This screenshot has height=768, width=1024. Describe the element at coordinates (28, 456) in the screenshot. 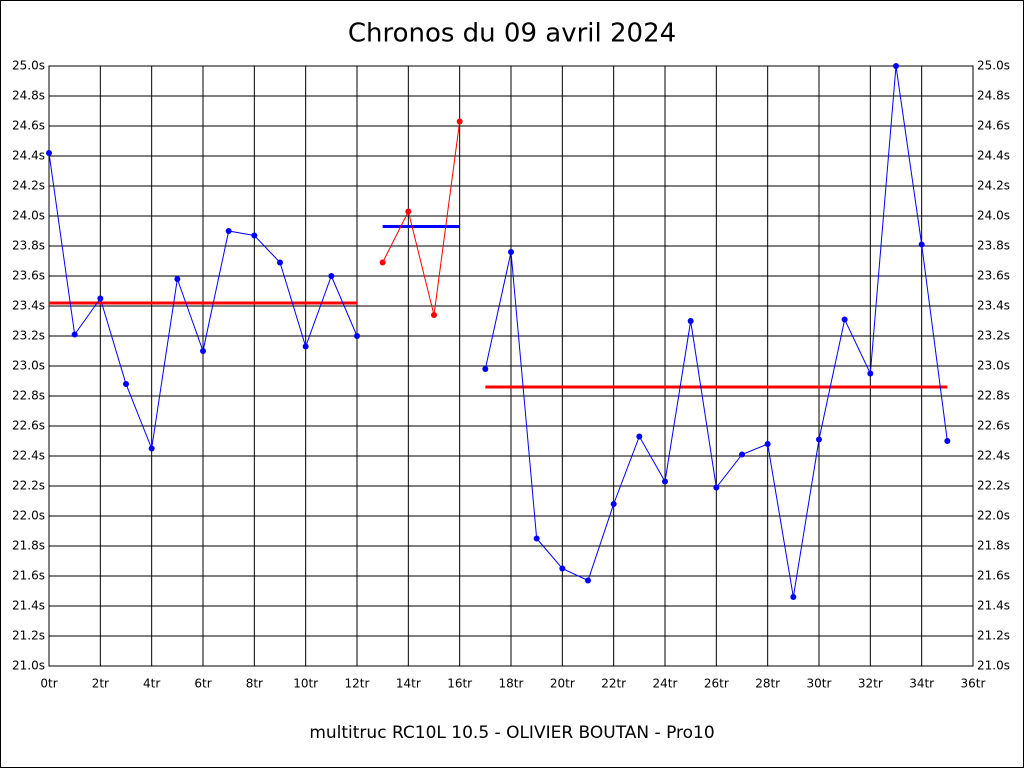

I see `y-tick-label: 22.4s` at that location.